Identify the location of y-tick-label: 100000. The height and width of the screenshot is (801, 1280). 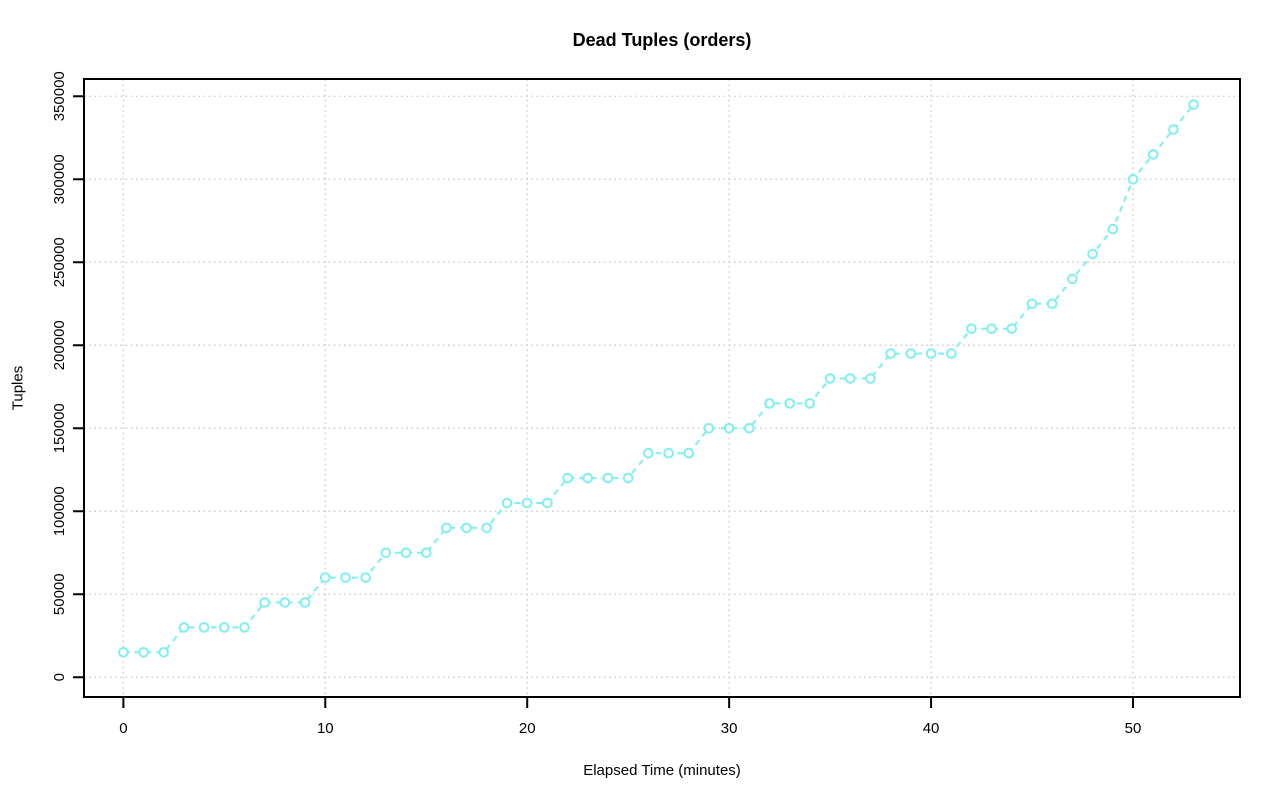
(59, 511).